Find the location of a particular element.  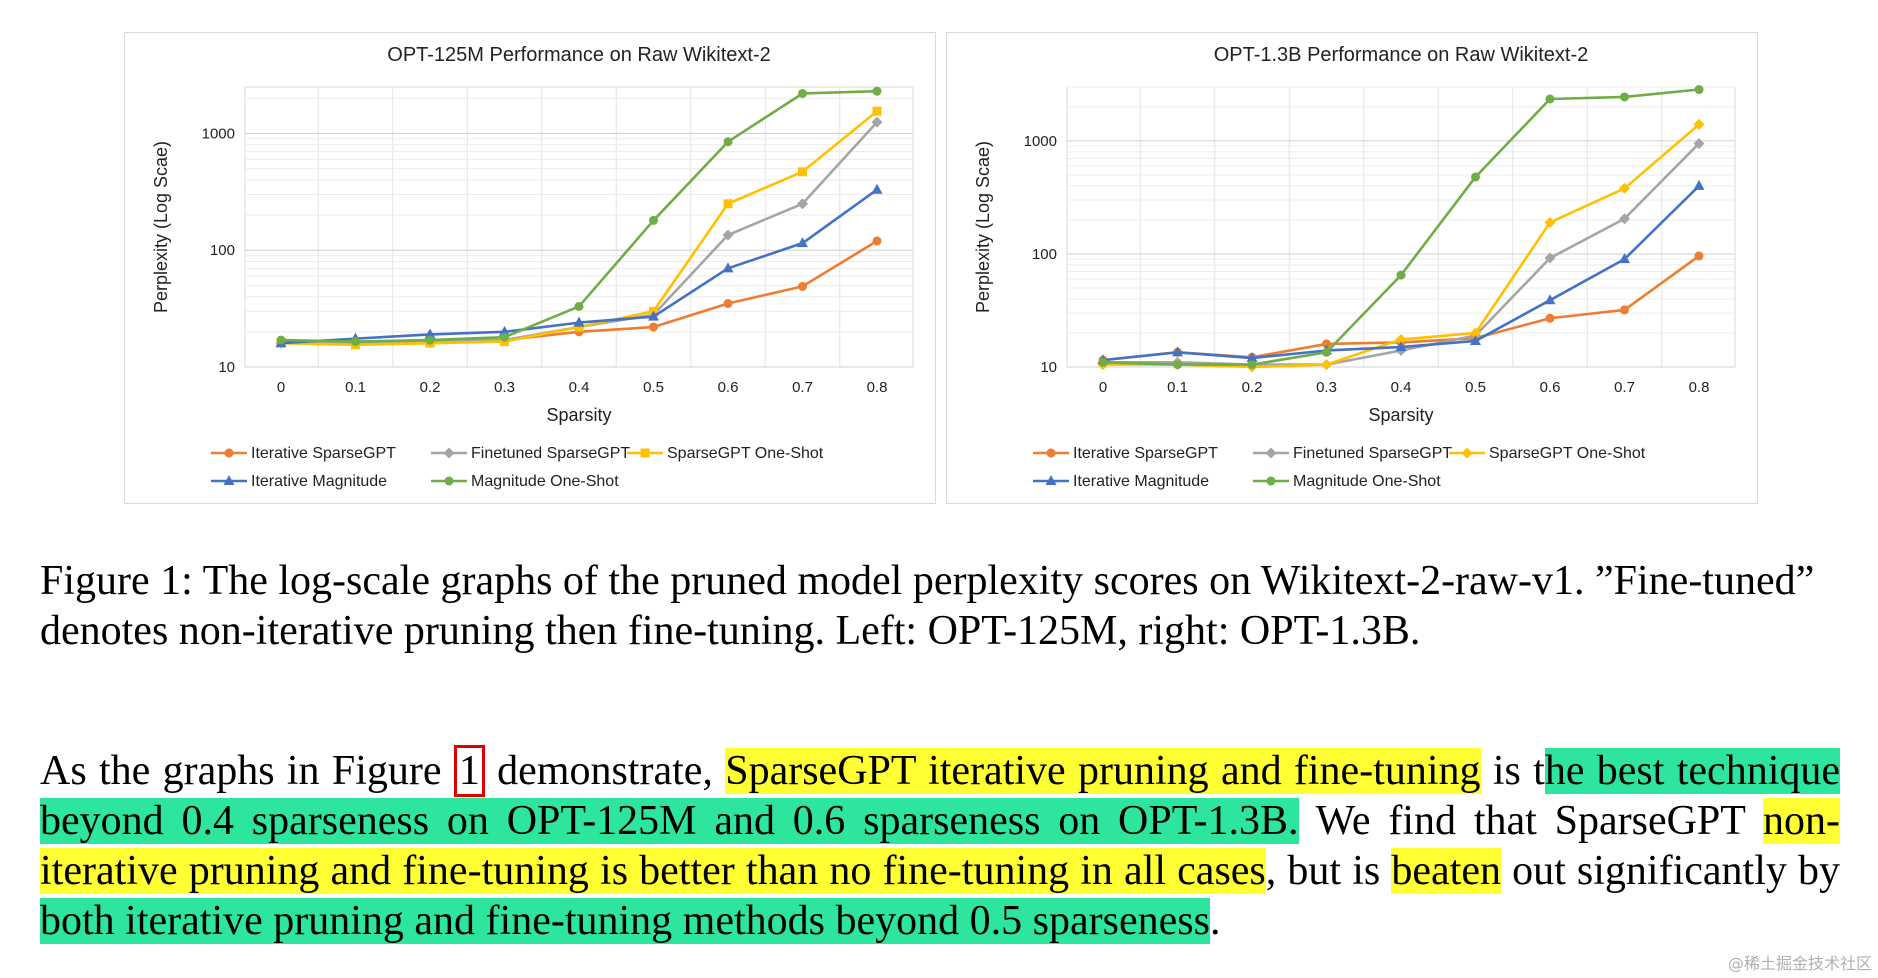

legend-label: Magnitude One-Shot is located at coordinates (545, 481).